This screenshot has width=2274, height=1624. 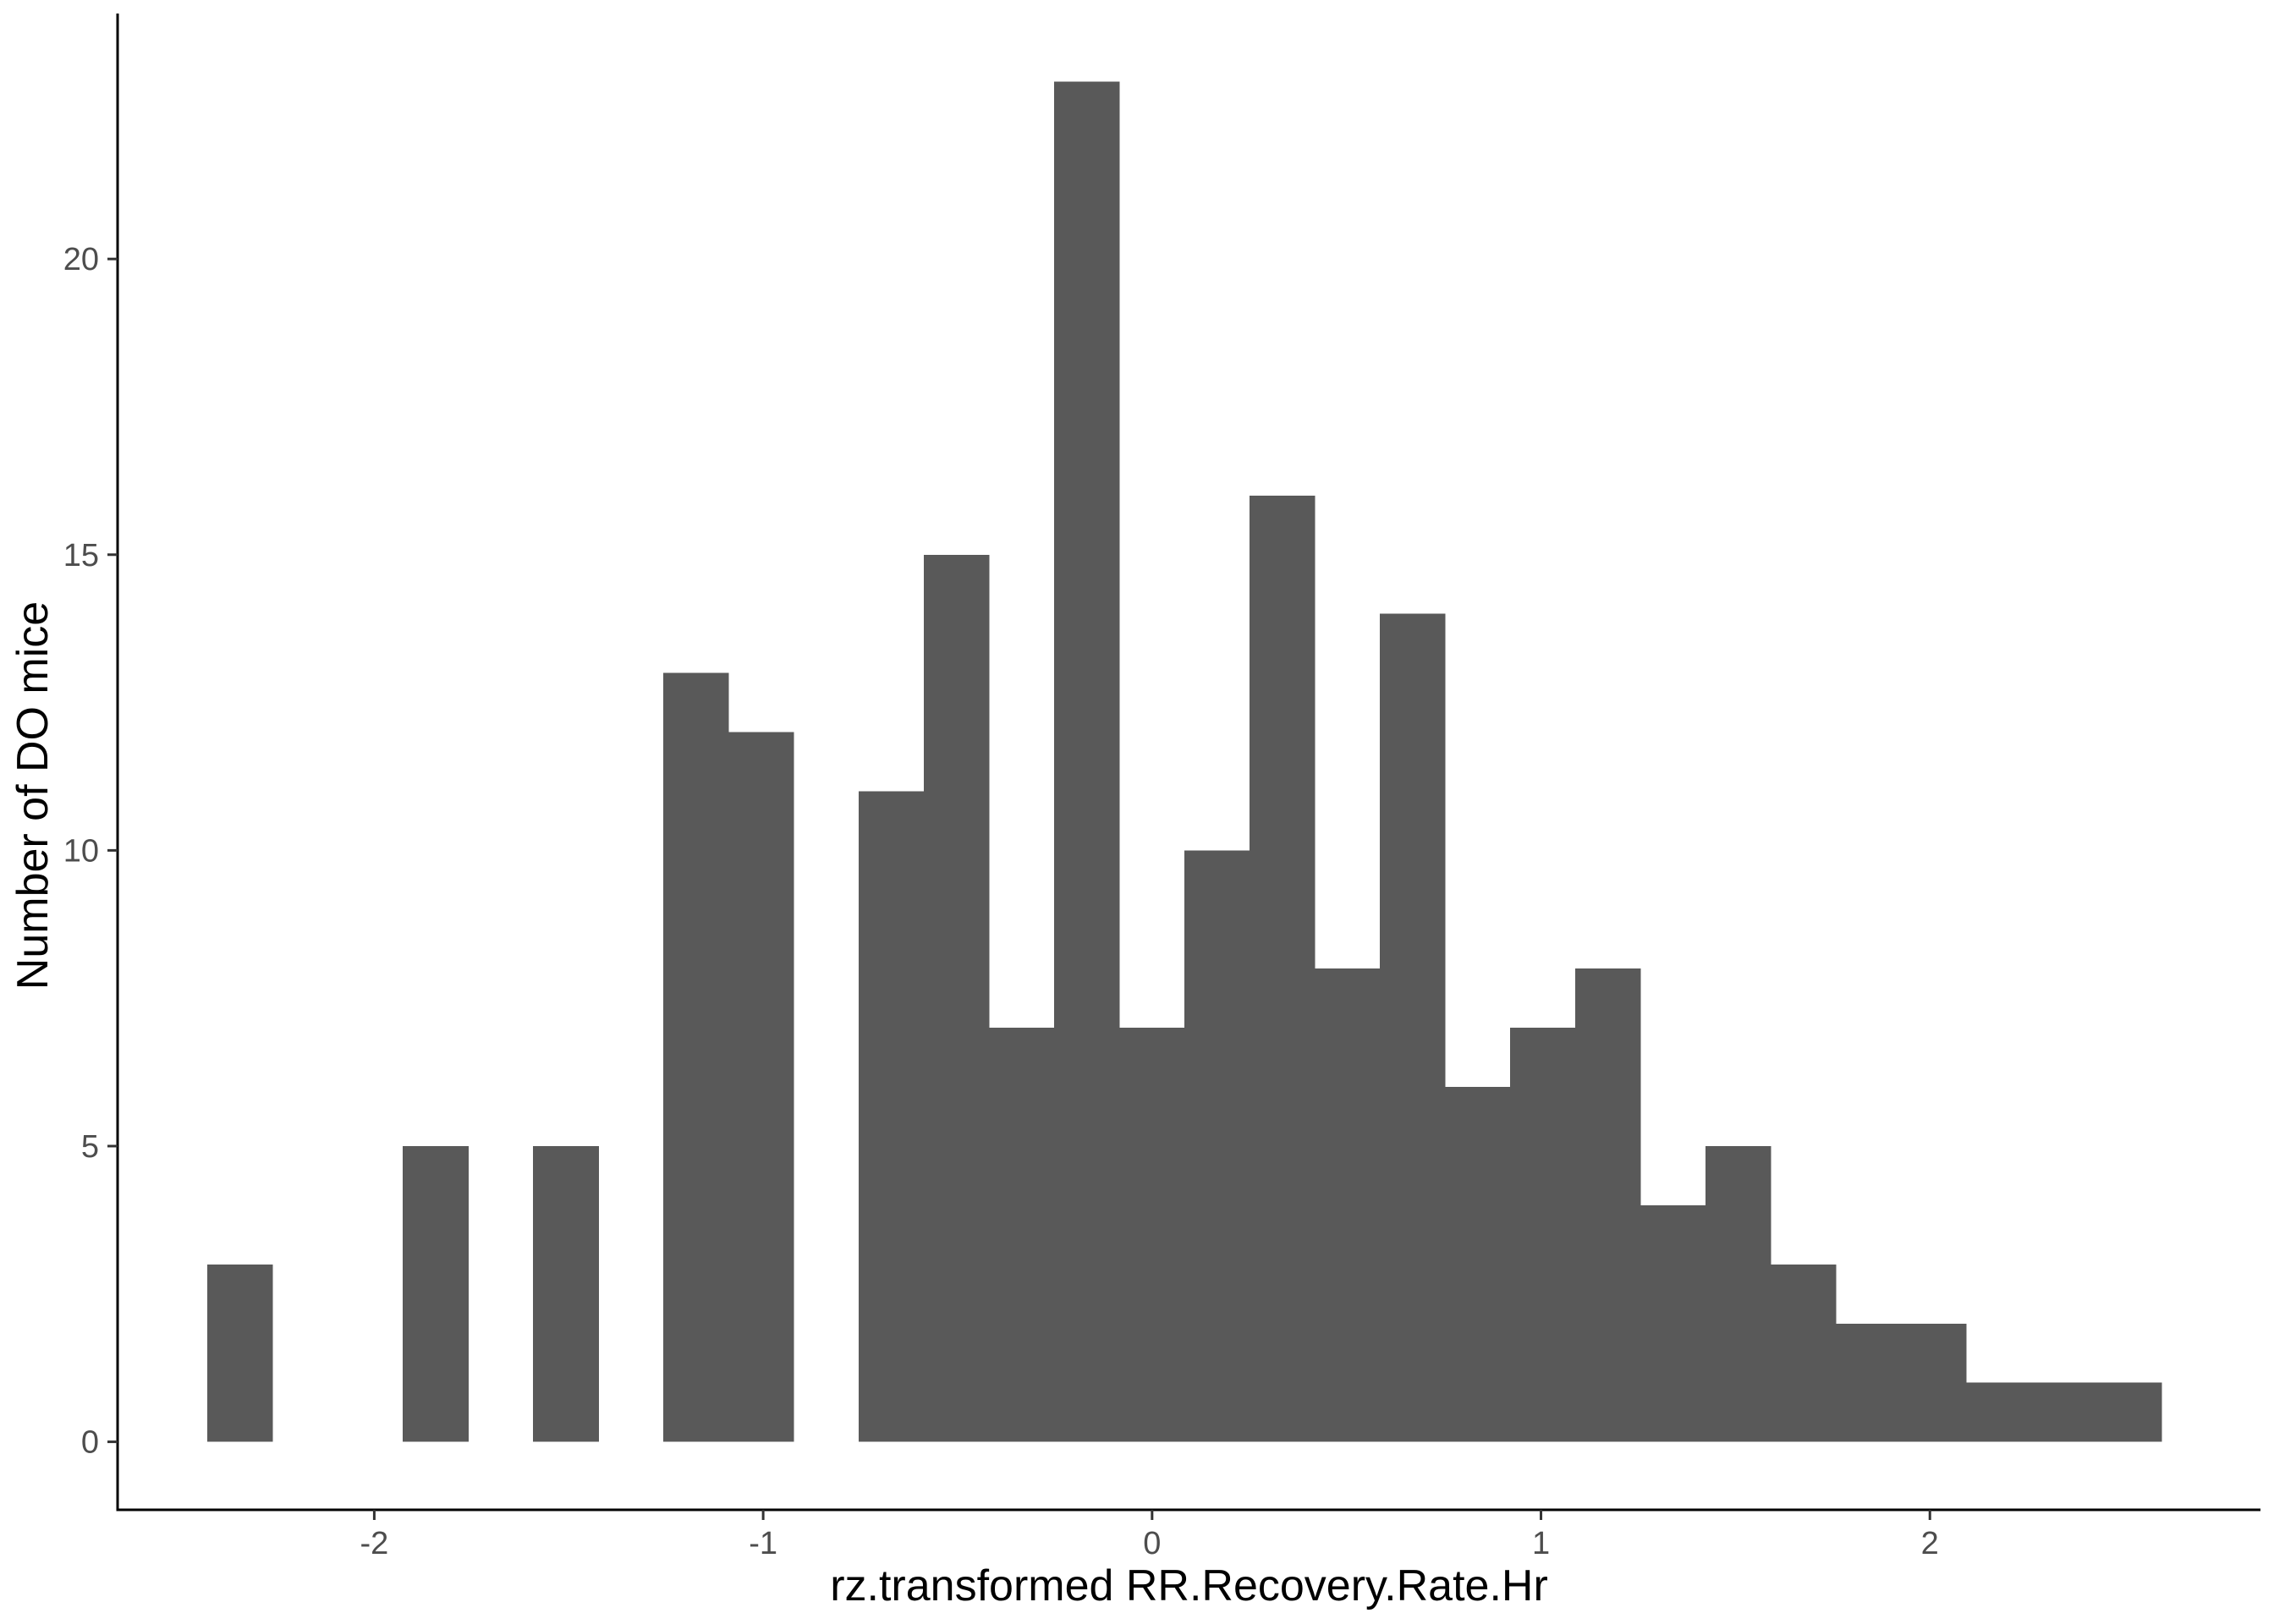 What do you see at coordinates (763, 1544) in the screenshot?
I see `x-tick-label: -1` at bounding box center [763, 1544].